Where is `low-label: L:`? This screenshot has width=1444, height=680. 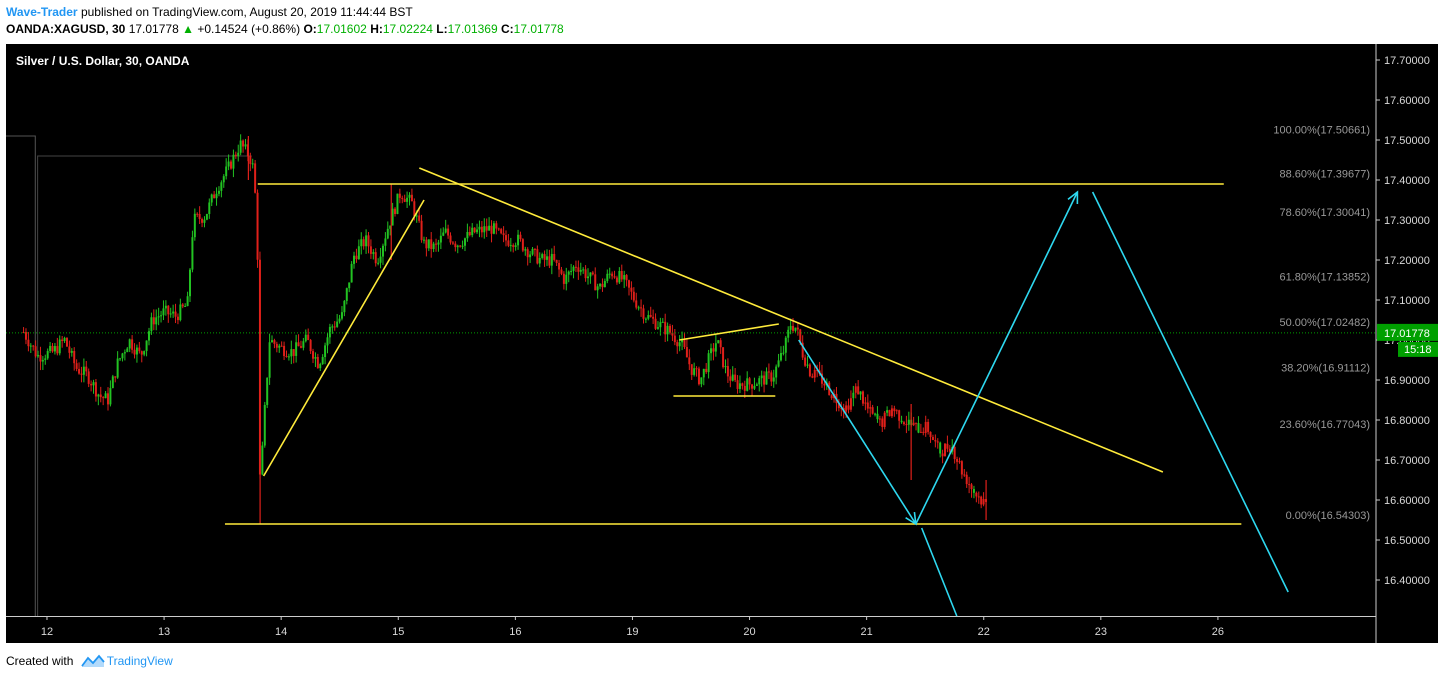 low-label: L: is located at coordinates (442, 29).